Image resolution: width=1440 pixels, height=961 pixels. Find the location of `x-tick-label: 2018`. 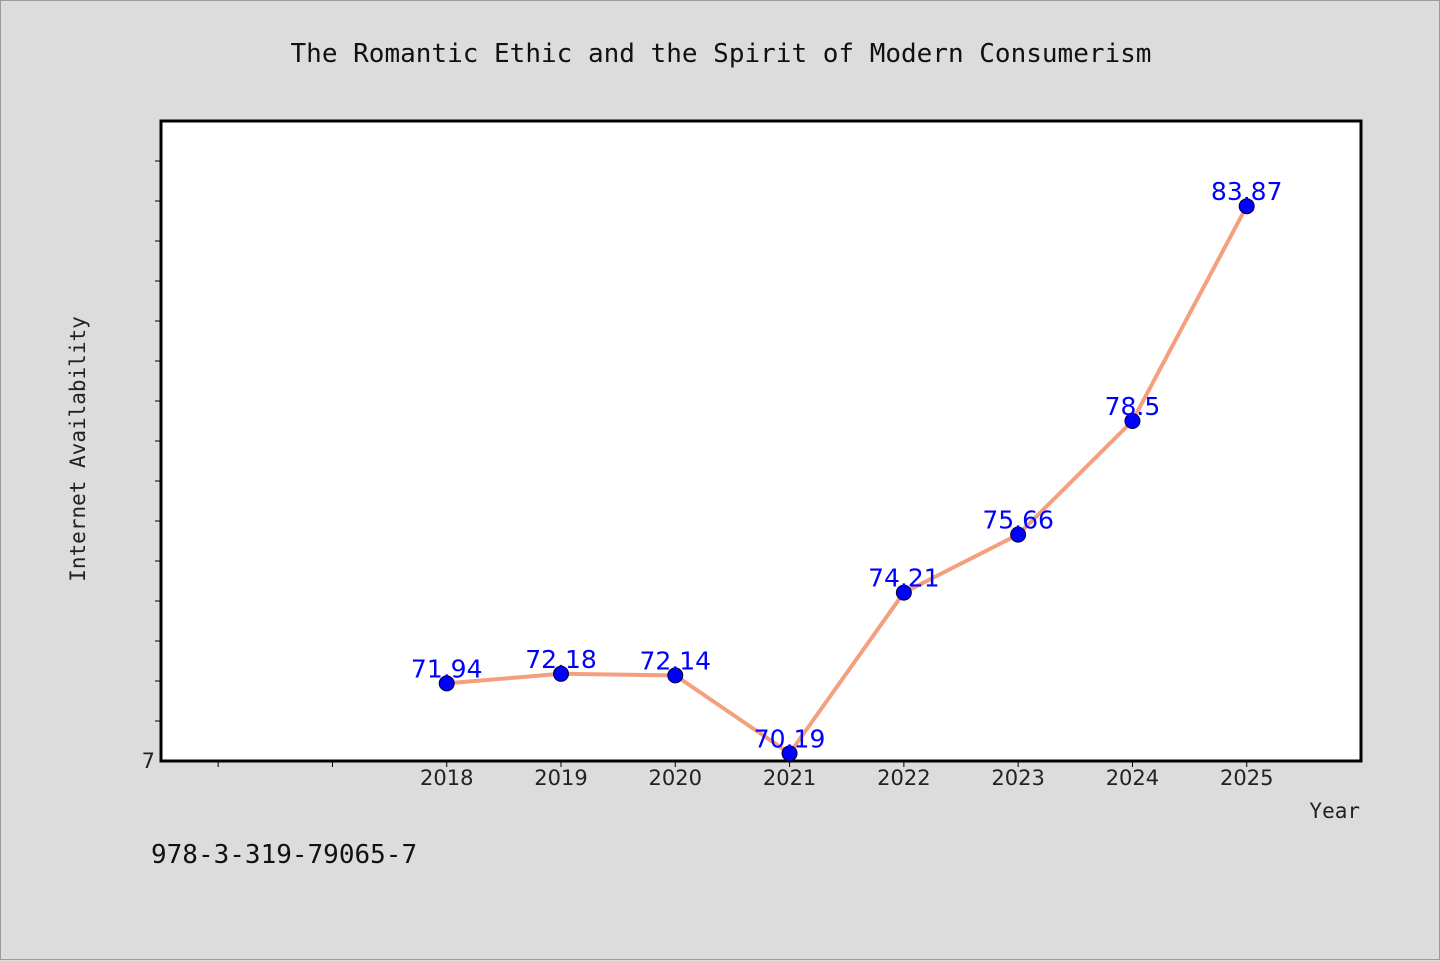

x-tick-label: 2018 is located at coordinates (446, 778).